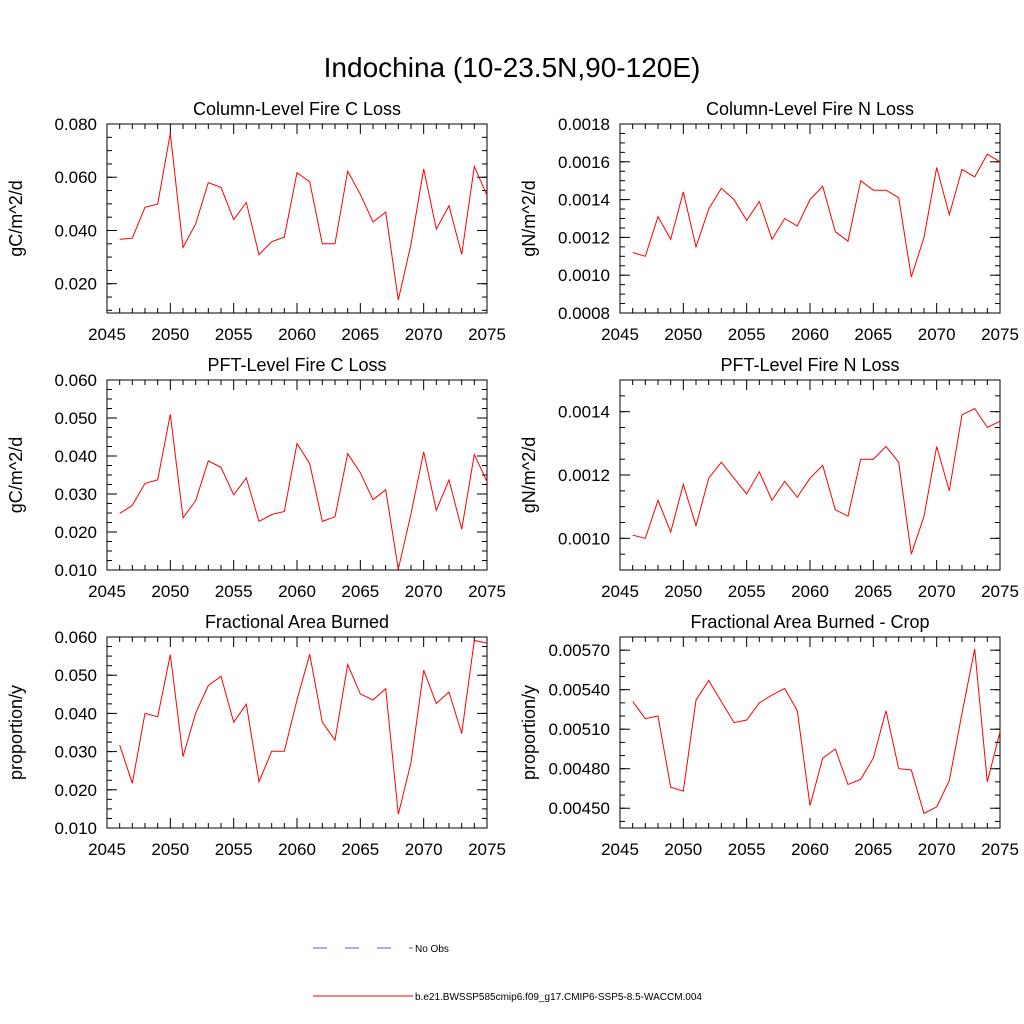  I want to click on chart-title: PFT-Level Fire C Loss, so click(296, 365).